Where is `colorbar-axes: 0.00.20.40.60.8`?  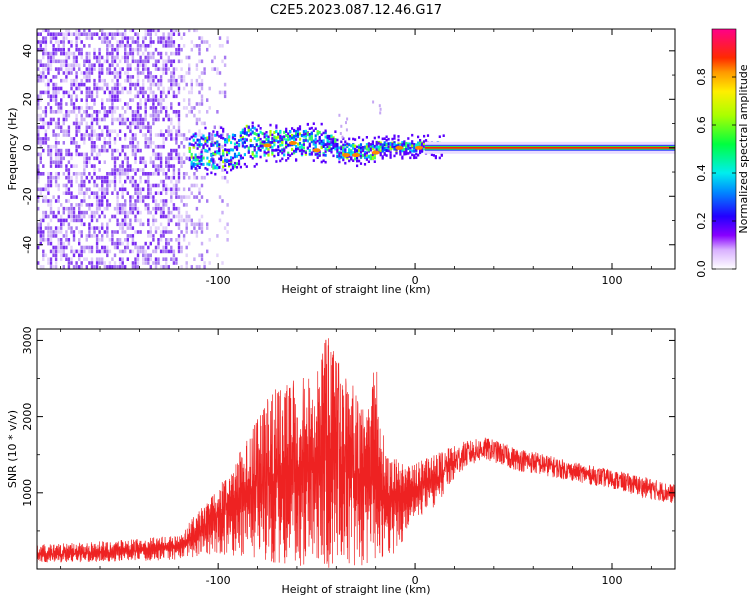 colorbar-axes: 0.00.20.40.60.8 is located at coordinates (715, 173).